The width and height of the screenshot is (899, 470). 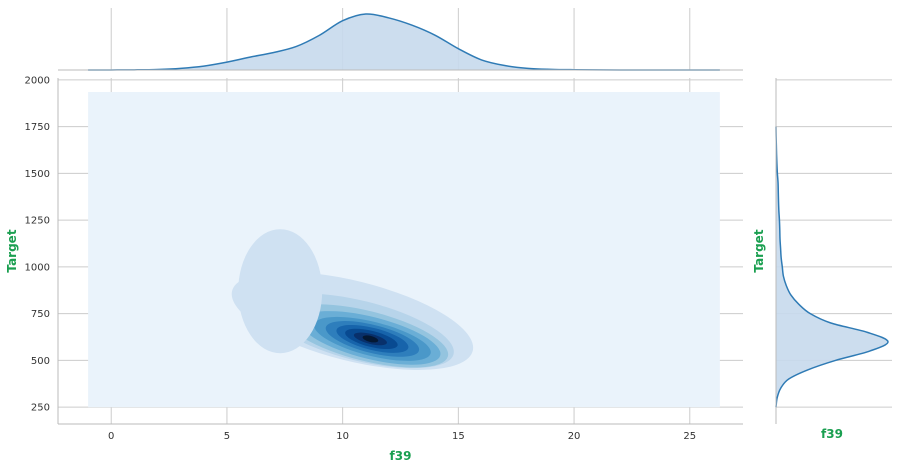 What do you see at coordinates (37, 174) in the screenshot?
I see `y-tick-label-5: 1500` at bounding box center [37, 174].